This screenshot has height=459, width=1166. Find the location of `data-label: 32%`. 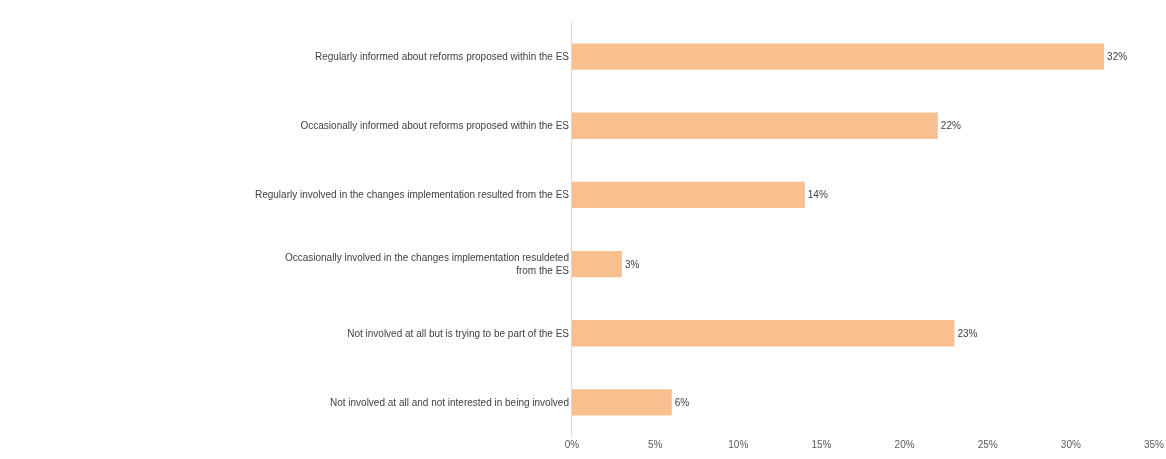

data-label: 32% is located at coordinates (1117, 57).